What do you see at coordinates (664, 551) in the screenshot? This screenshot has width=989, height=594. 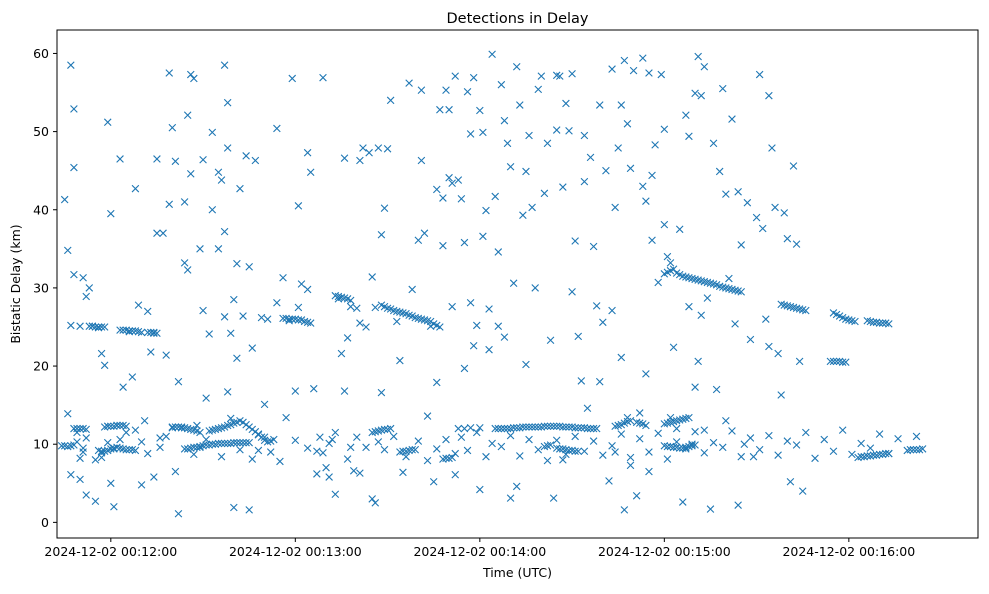 I see `x-tick-label: 2024-12-02 00:15:00` at bounding box center [664, 551].